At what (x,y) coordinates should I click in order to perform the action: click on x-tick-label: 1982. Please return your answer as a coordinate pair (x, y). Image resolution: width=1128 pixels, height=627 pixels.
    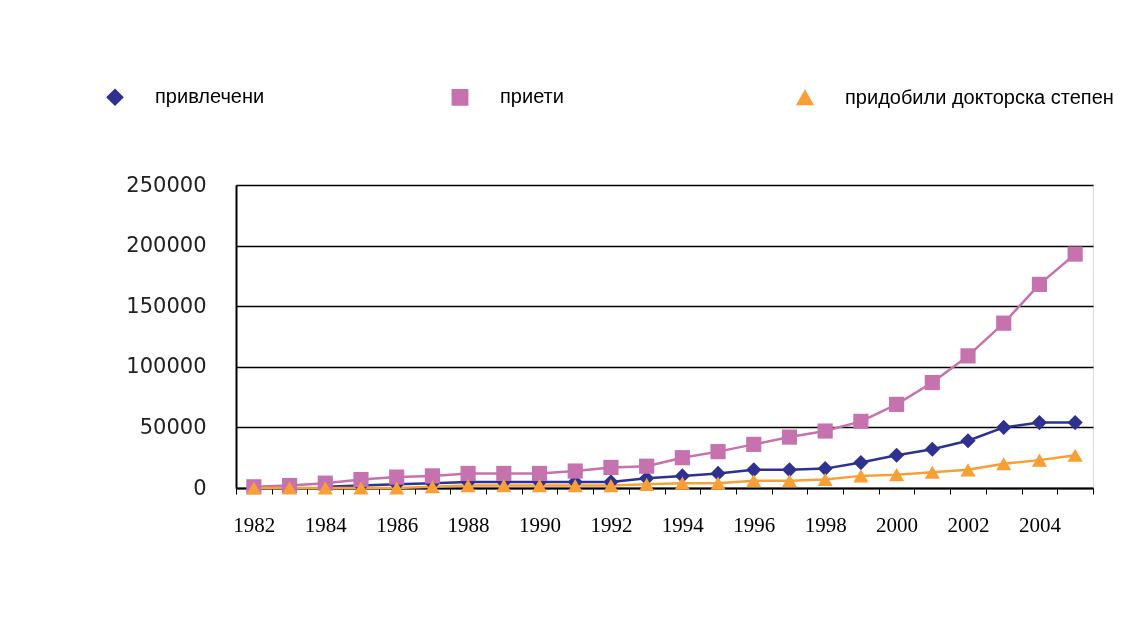
    Looking at the image, I should click on (254, 524).